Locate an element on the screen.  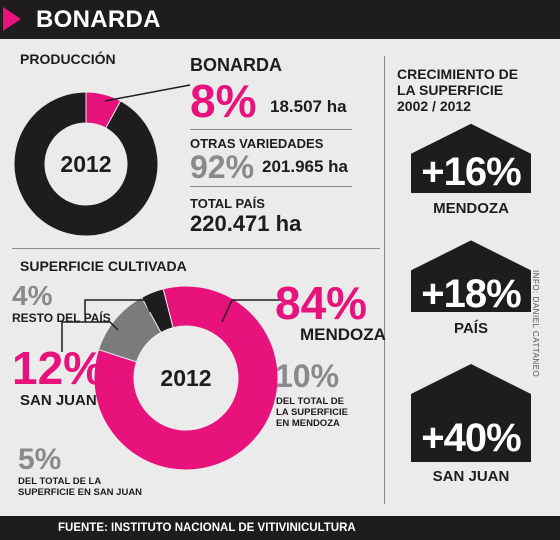
growth-house-pa-s is located at coordinates (471, 276).